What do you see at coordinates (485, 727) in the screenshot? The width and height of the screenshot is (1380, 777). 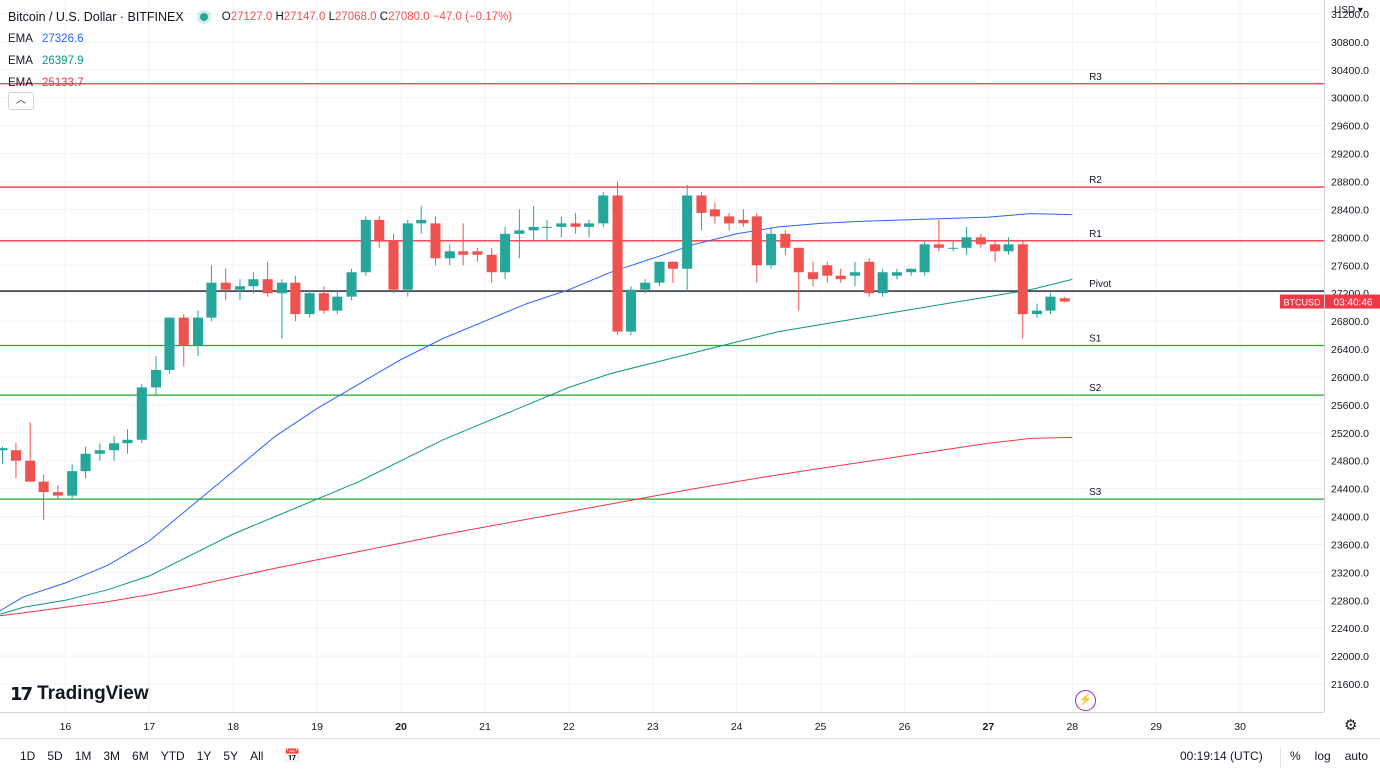 I see `time-tick-label: 21` at bounding box center [485, 727].